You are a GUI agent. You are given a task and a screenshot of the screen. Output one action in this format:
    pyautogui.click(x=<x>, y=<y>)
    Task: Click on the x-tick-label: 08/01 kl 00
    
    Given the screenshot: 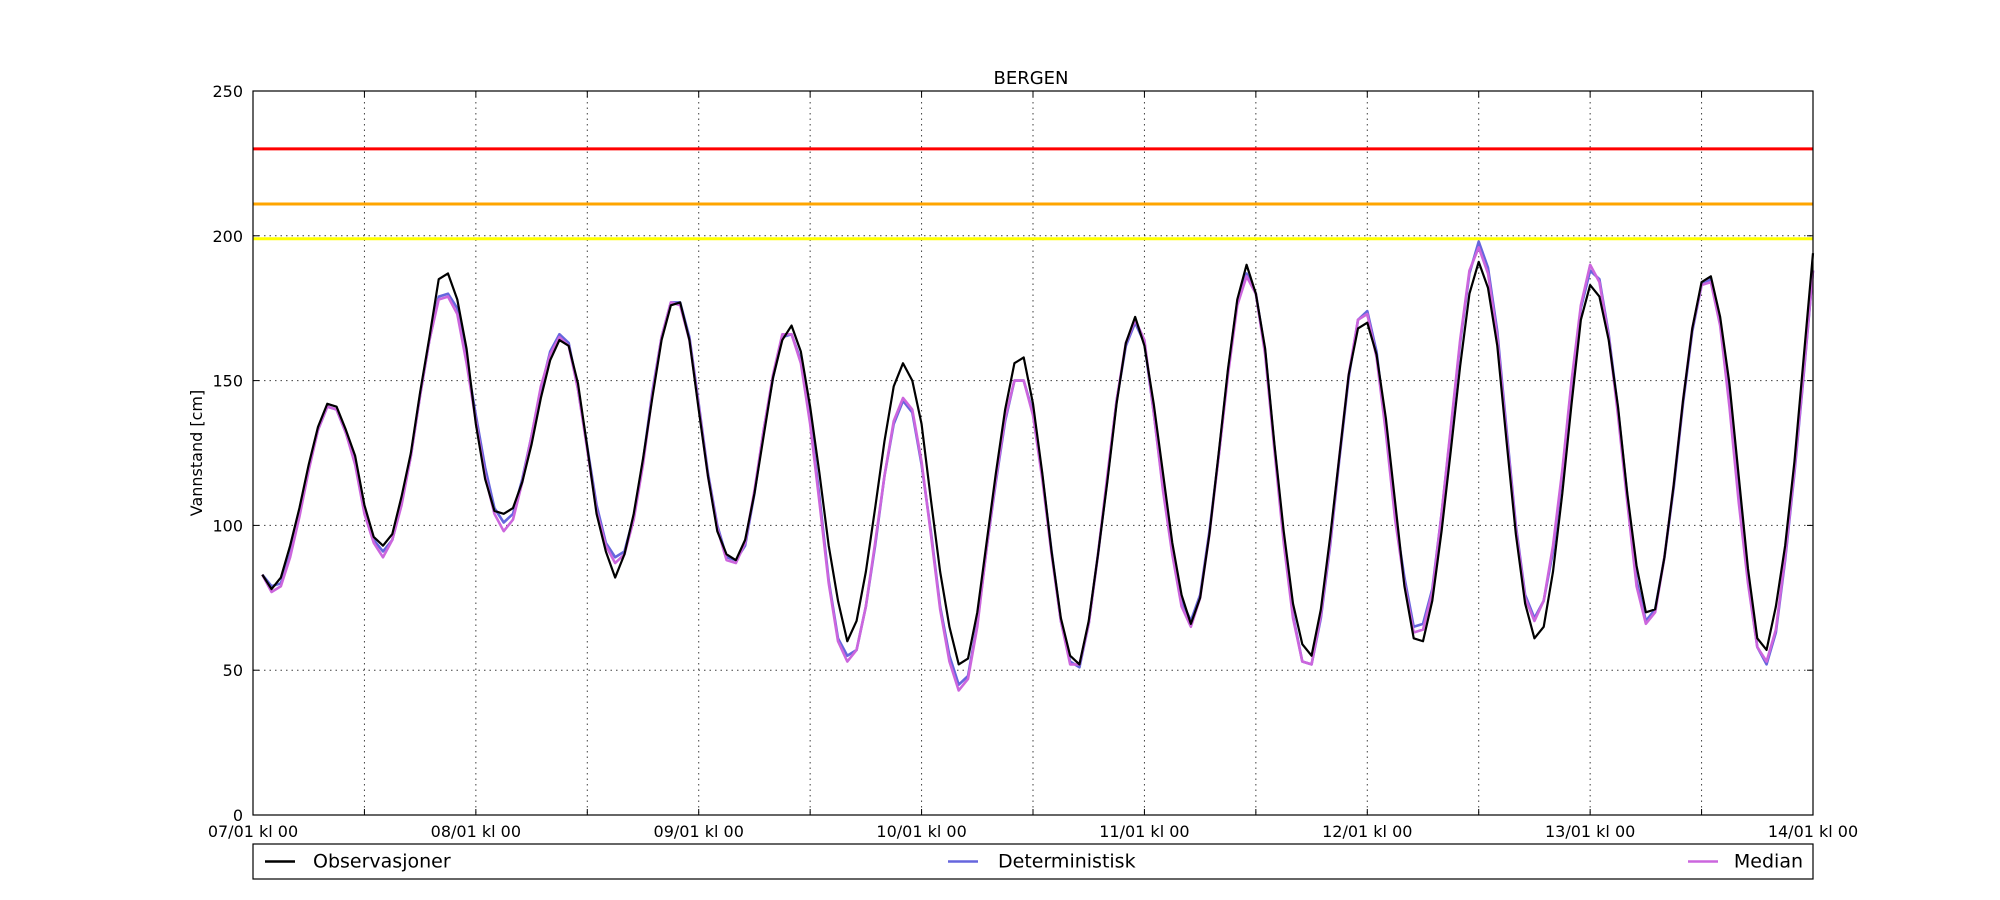 What is the action you would take?
    pyautogui.click(x=476, y=831)
    